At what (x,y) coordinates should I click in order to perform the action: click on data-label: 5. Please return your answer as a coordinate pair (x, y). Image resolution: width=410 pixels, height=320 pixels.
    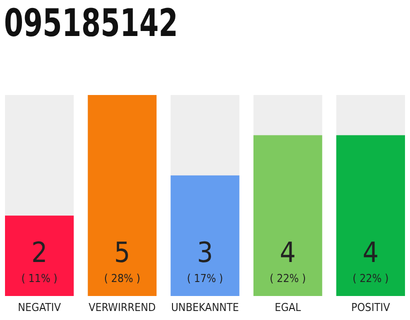
    Looking at the image, I should click on (122, 252).